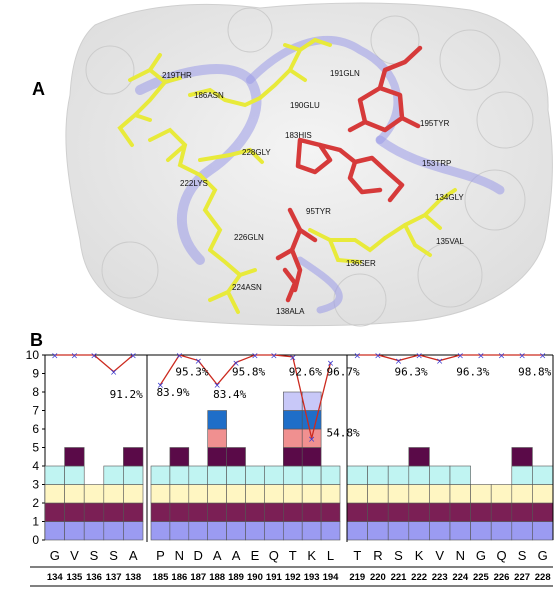 The image size is (558, 614). I want to click on residue-number: 227, so click(522, 577).